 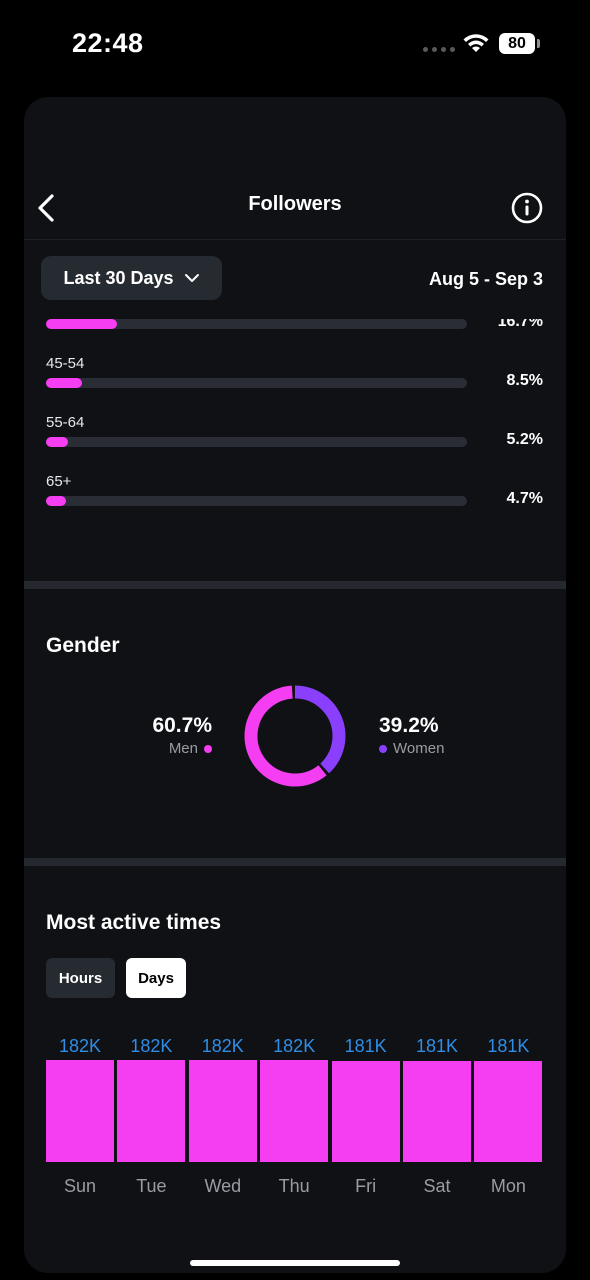 What do you see at coordinates (80, 1186) in the screenshot?
I see `day-label: Sun` at bounding box center [80, 1186].